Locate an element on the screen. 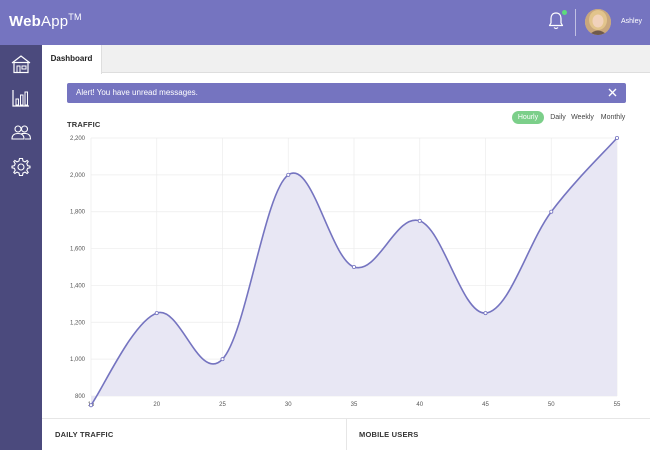  bell-icon is located at coordinates (556, 21).